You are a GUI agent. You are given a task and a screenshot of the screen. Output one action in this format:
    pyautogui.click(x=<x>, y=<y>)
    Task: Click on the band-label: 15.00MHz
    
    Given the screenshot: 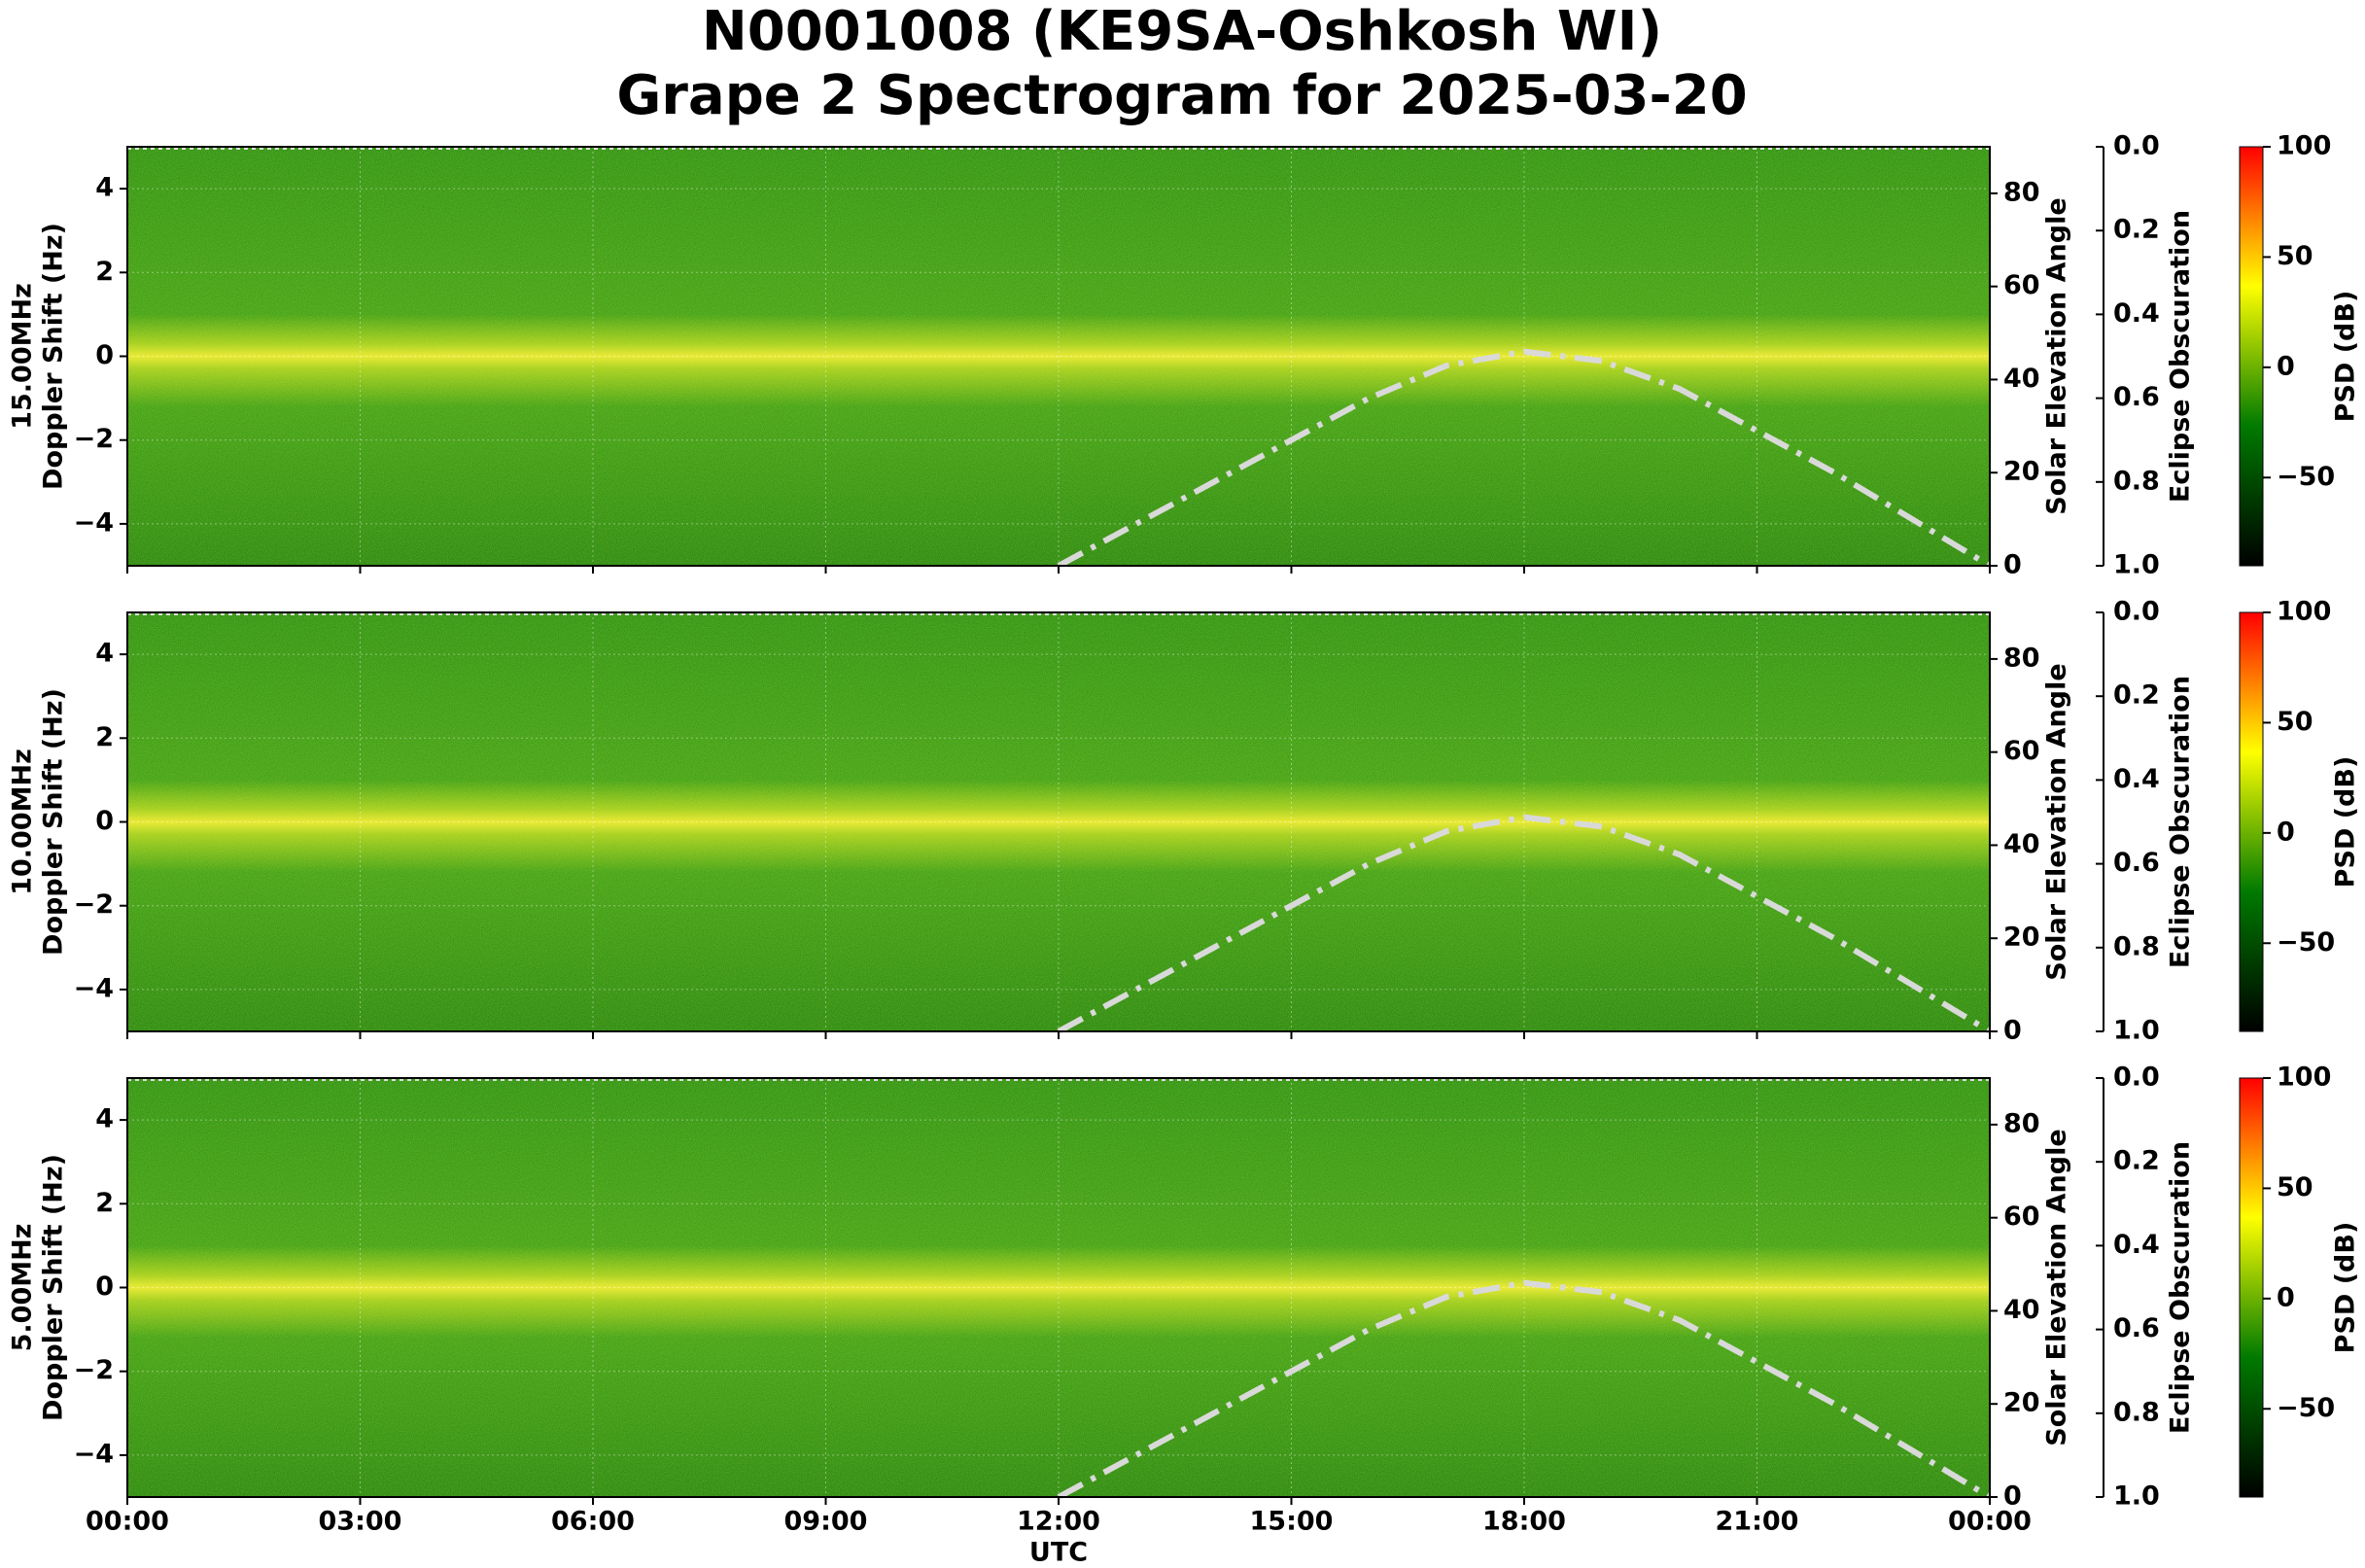 What is the action you would take?
    pyautogui.click(x=23, y=356)
    